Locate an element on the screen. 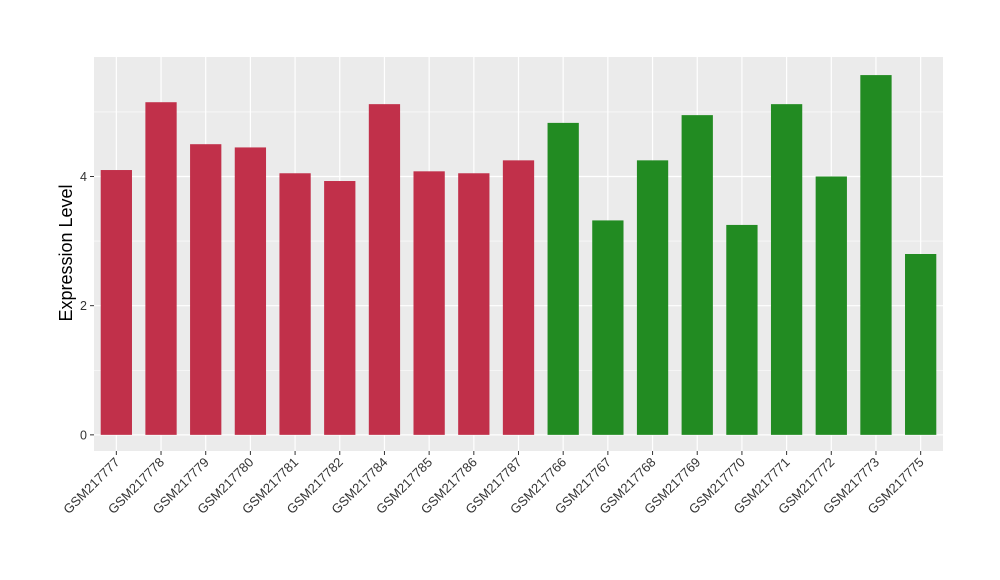 The height and width of the screenshot is (580, 1000). y-axis: 0 2 4 is located at coordinates (87, 306).